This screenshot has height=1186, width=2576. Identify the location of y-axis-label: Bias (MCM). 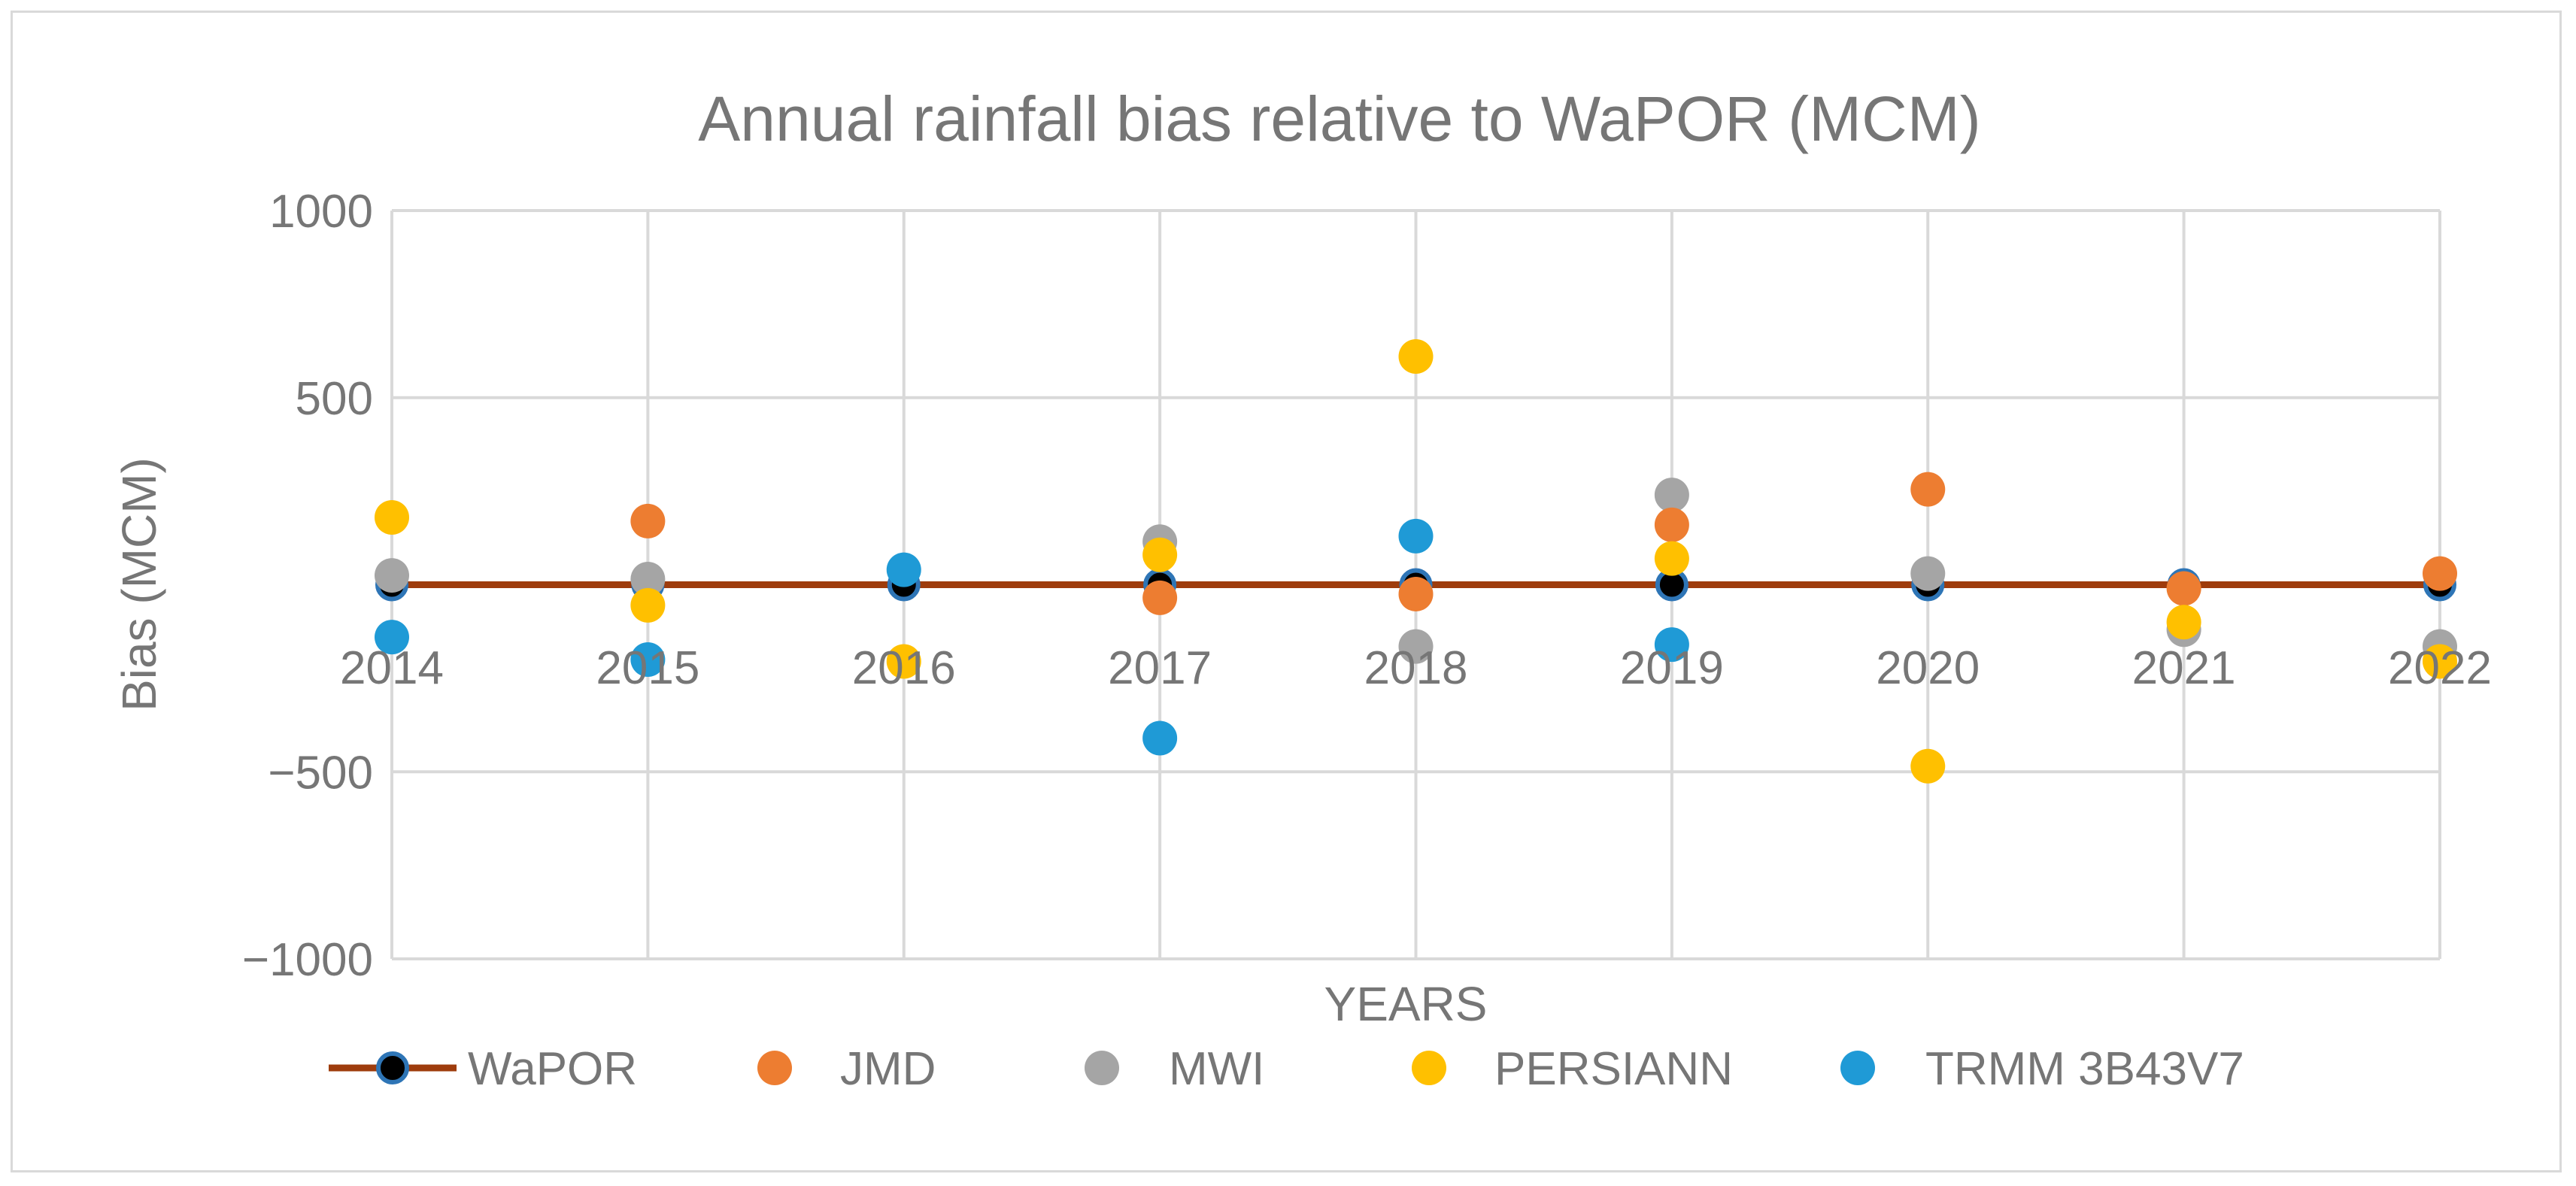
(139, 584).